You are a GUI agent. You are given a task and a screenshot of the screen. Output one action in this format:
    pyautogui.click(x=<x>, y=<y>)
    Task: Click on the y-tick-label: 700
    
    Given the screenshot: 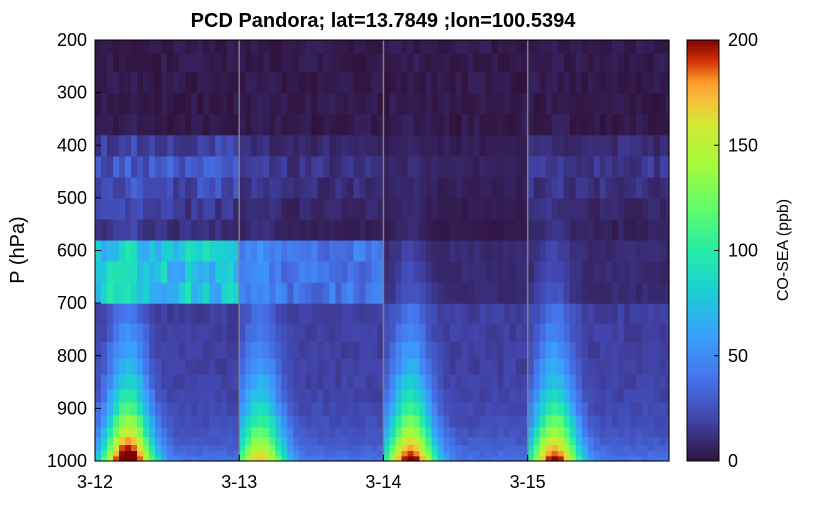 What is the action you would take?
    pyautogui.click(x=72, y=303)
    